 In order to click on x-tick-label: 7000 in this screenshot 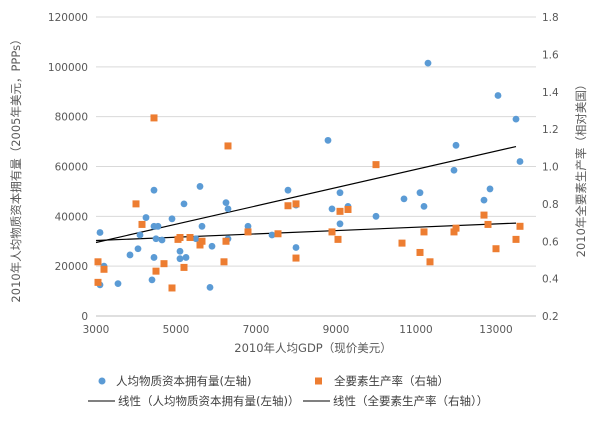, I will do `click(256, 330)`.